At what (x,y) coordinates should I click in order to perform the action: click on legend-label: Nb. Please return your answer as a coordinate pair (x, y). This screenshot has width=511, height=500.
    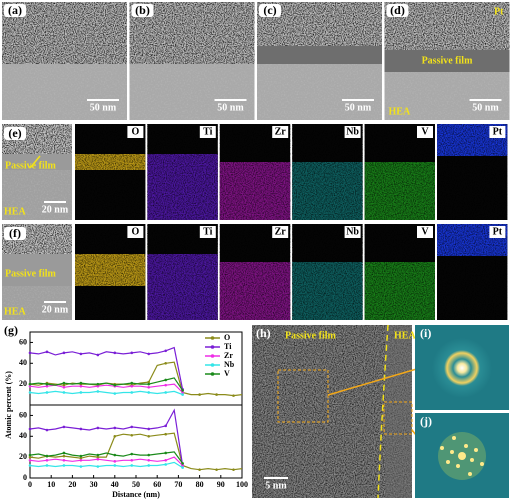
    Looking at the image, I should click on (229, 364).